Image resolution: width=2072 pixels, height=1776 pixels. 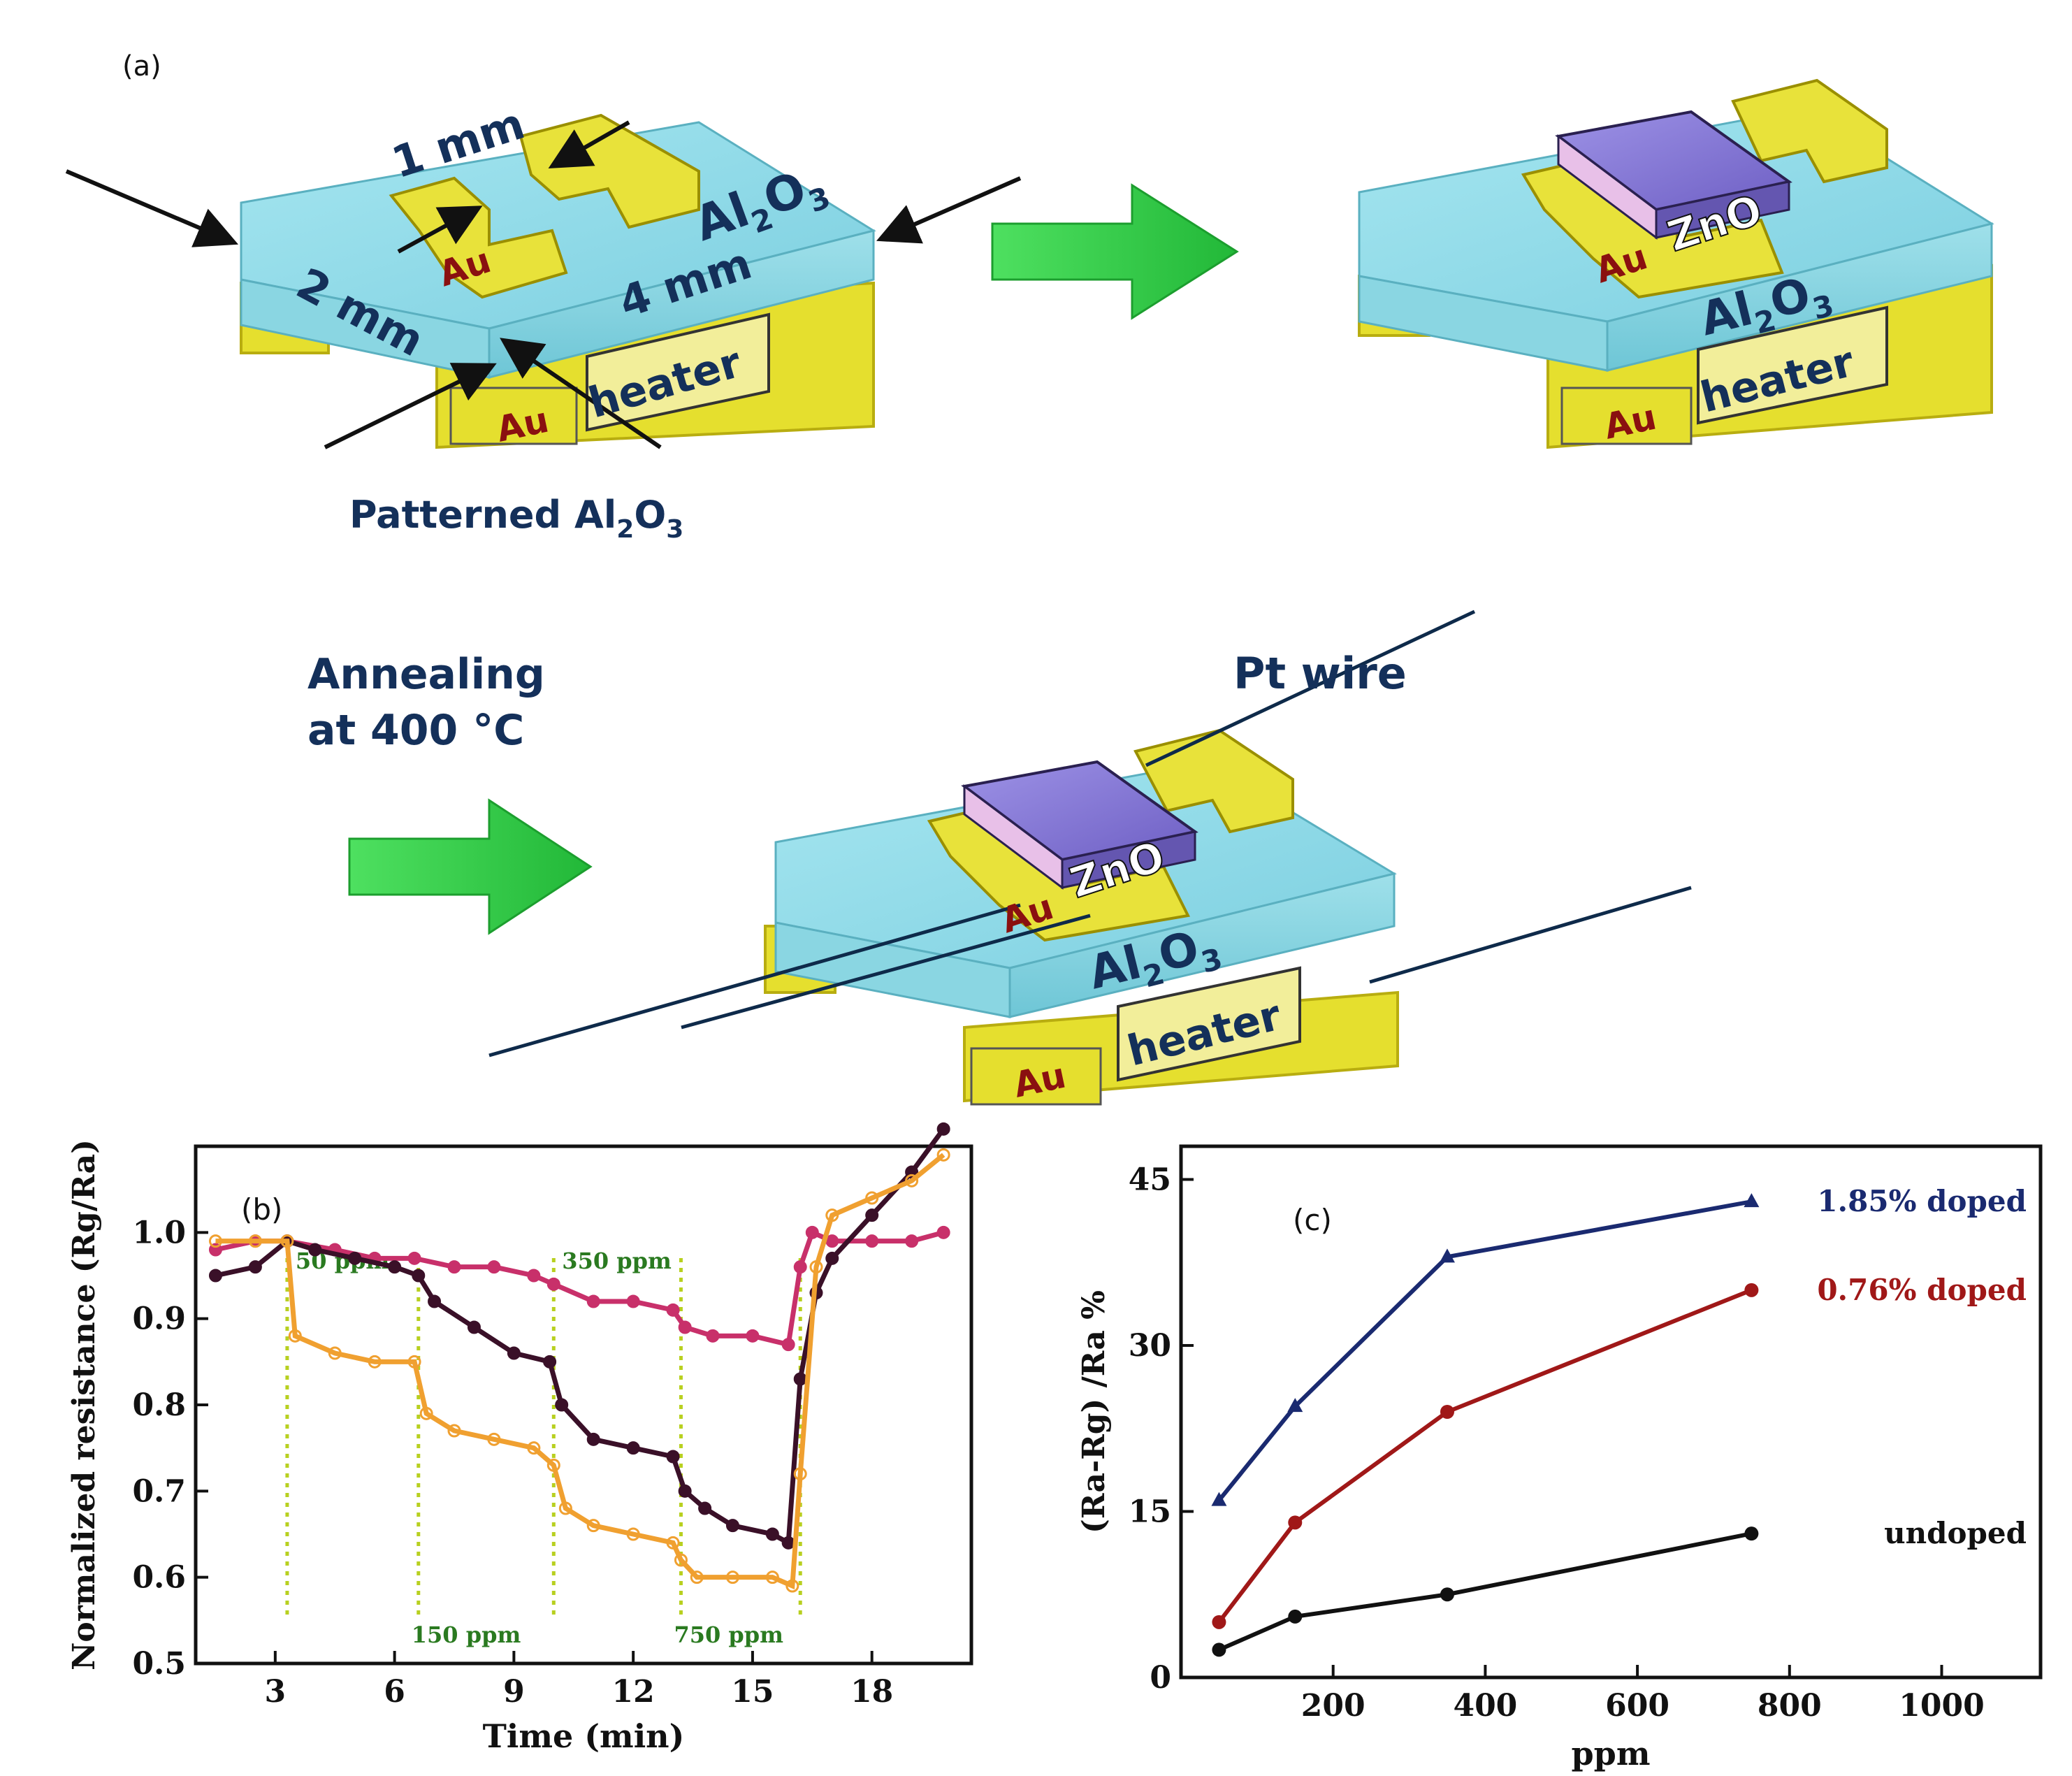 I want to click on x-tick-label: 9, so click(x=514, y=1692).